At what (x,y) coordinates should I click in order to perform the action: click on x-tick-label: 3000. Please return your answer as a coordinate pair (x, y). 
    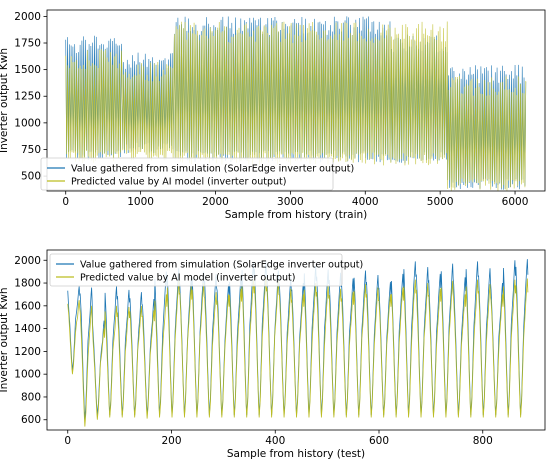
    Looking at the image, I should click on (290, 202).